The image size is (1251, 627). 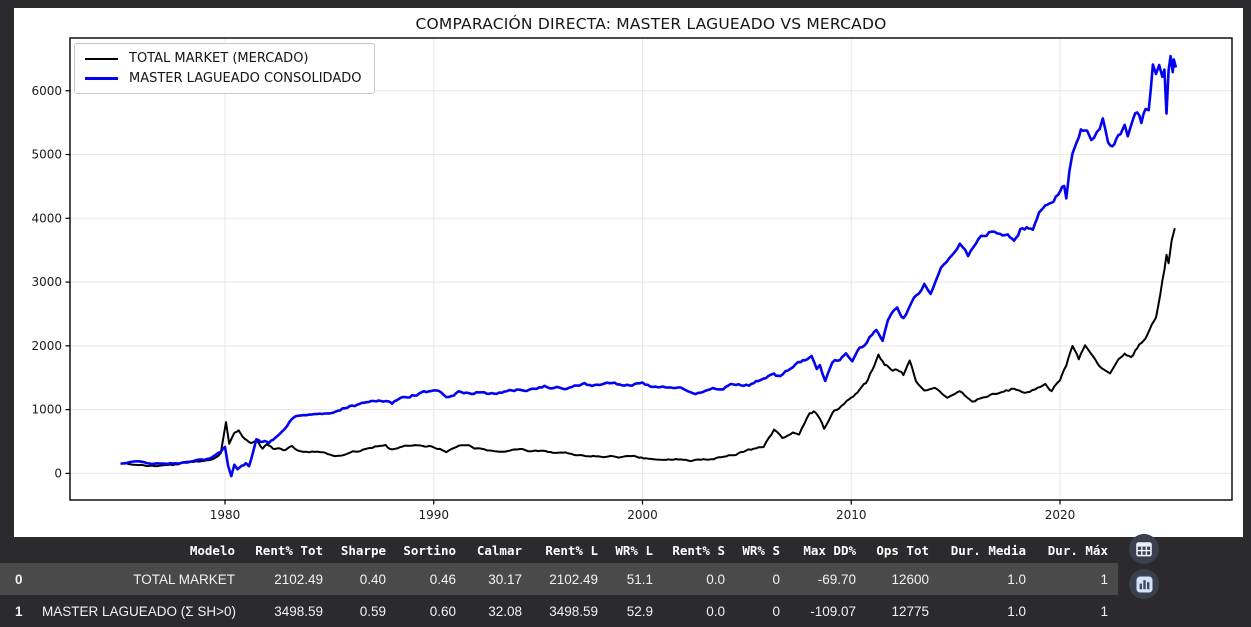 I want to click on table-cell: 0.40, so click(x=372, y=579).